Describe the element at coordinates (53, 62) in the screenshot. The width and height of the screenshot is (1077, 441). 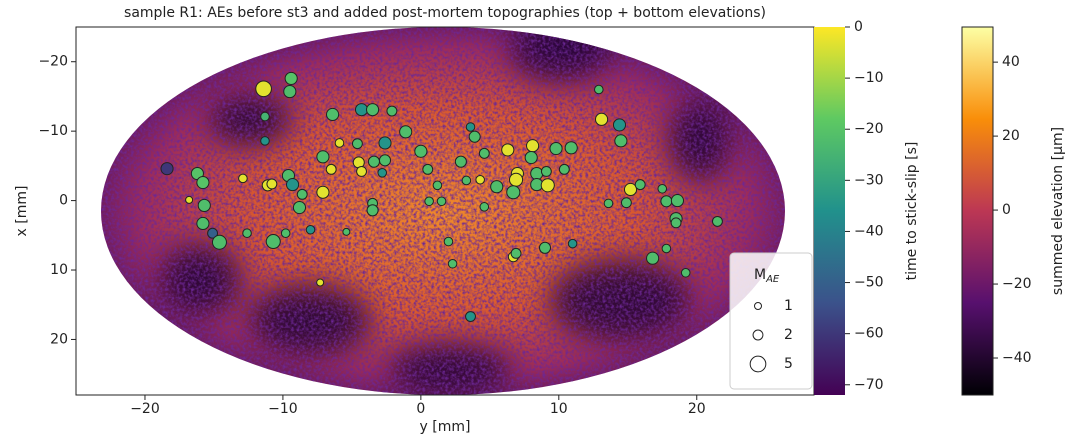
I see `y-tick-label: −20` at that location.